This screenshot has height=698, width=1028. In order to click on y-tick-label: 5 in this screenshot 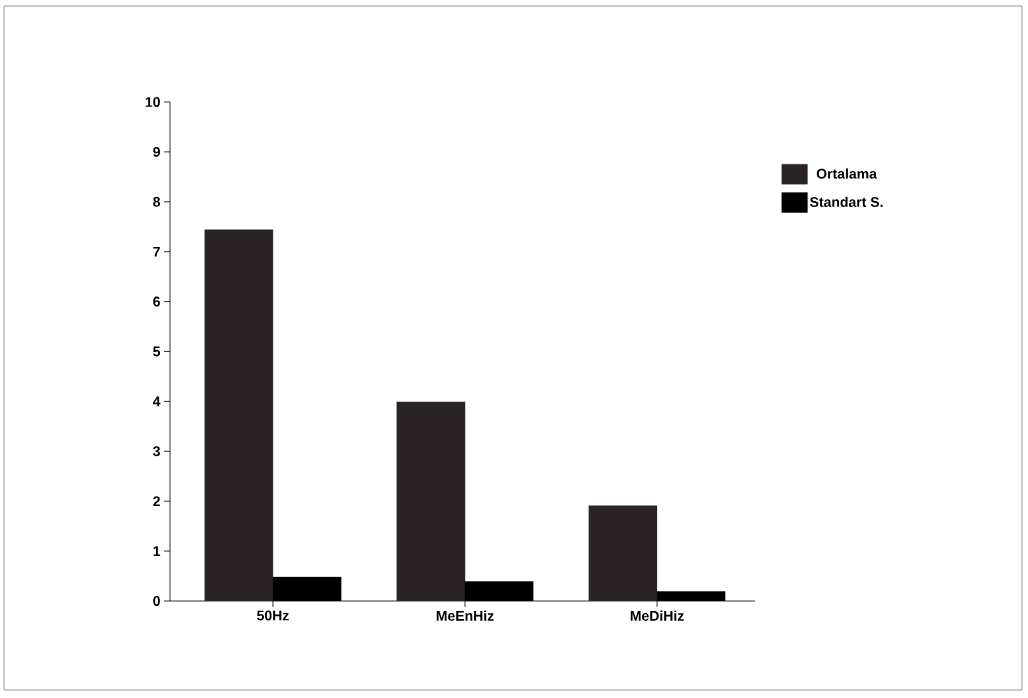, I will do `click(157, 351)`.